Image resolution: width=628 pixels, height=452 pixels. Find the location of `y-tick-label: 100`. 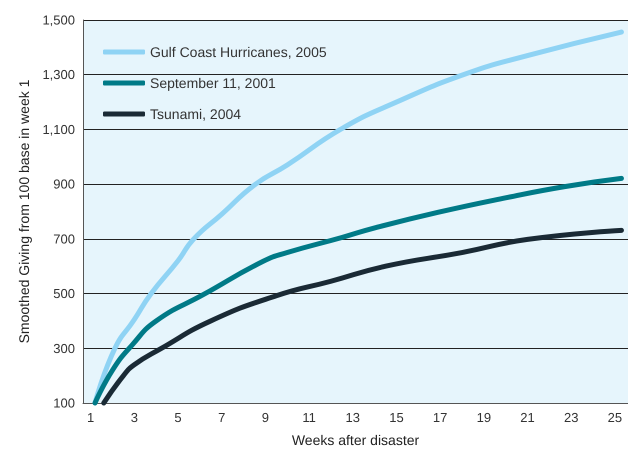

y-tick-label: 100 is located at coordinates (64, 403).